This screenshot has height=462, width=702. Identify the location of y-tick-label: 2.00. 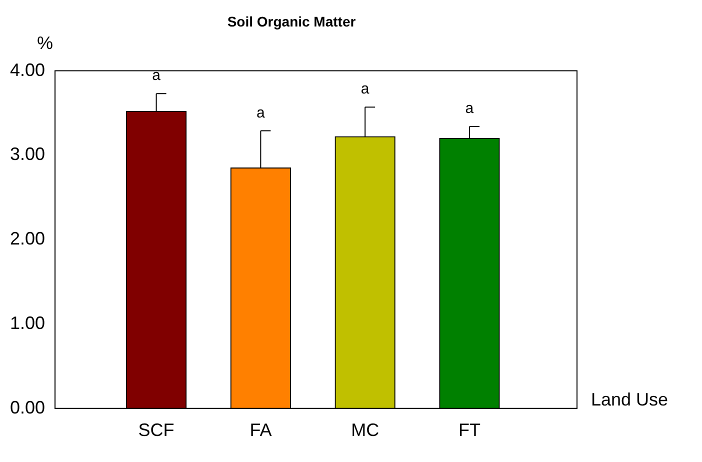
(28, 238).